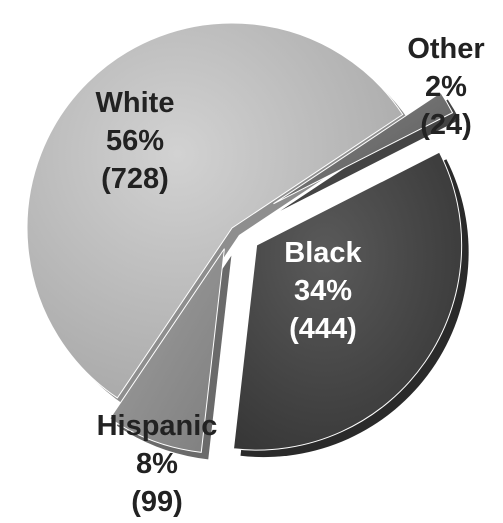  I want to click on pie-label-white-name: White, so click(135, 103).